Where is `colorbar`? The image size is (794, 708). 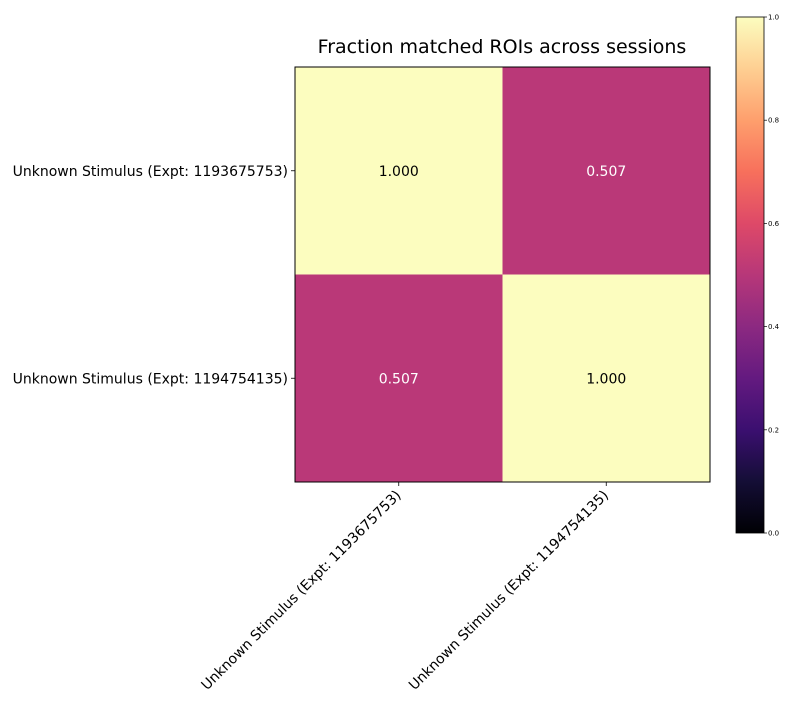 colorbar is located at coordinates (750, 275).